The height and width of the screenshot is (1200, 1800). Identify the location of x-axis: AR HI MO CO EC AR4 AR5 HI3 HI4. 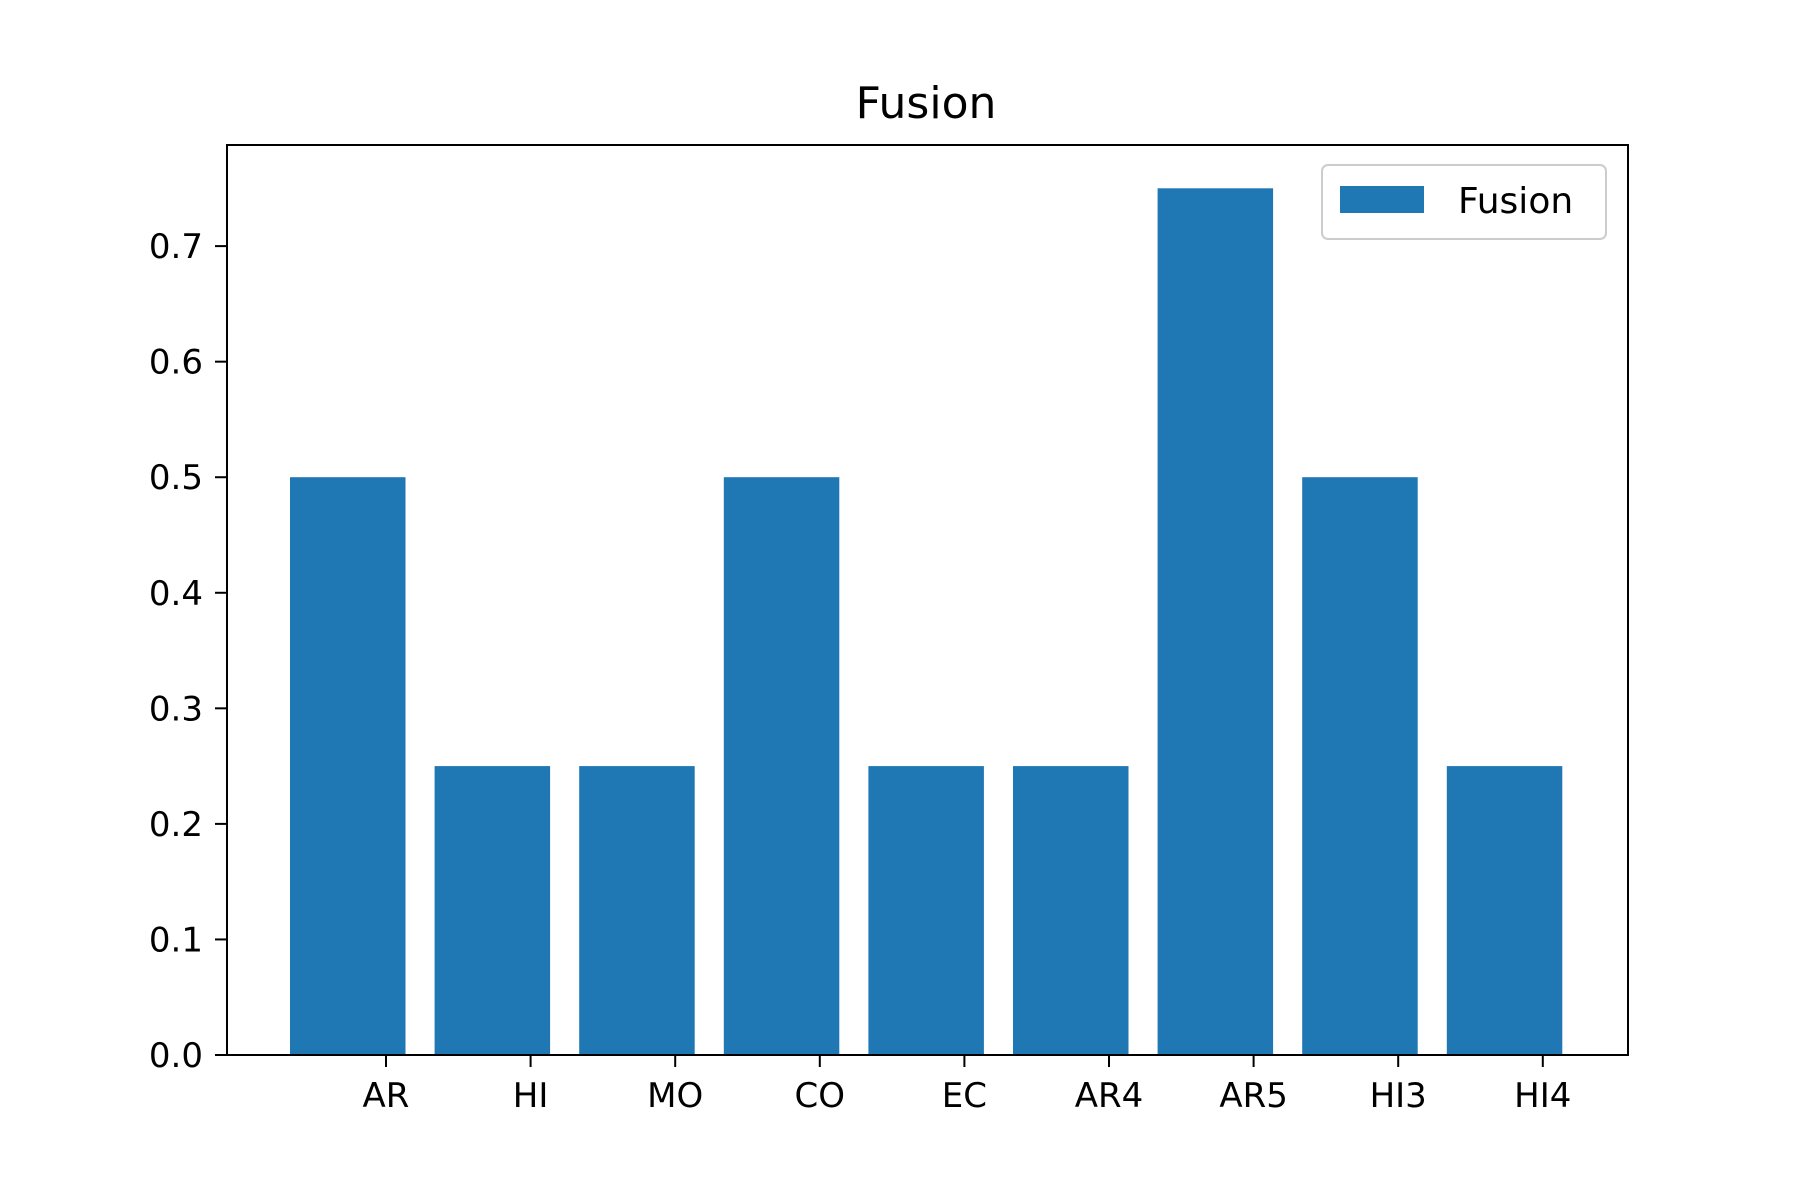
(967, 1085).